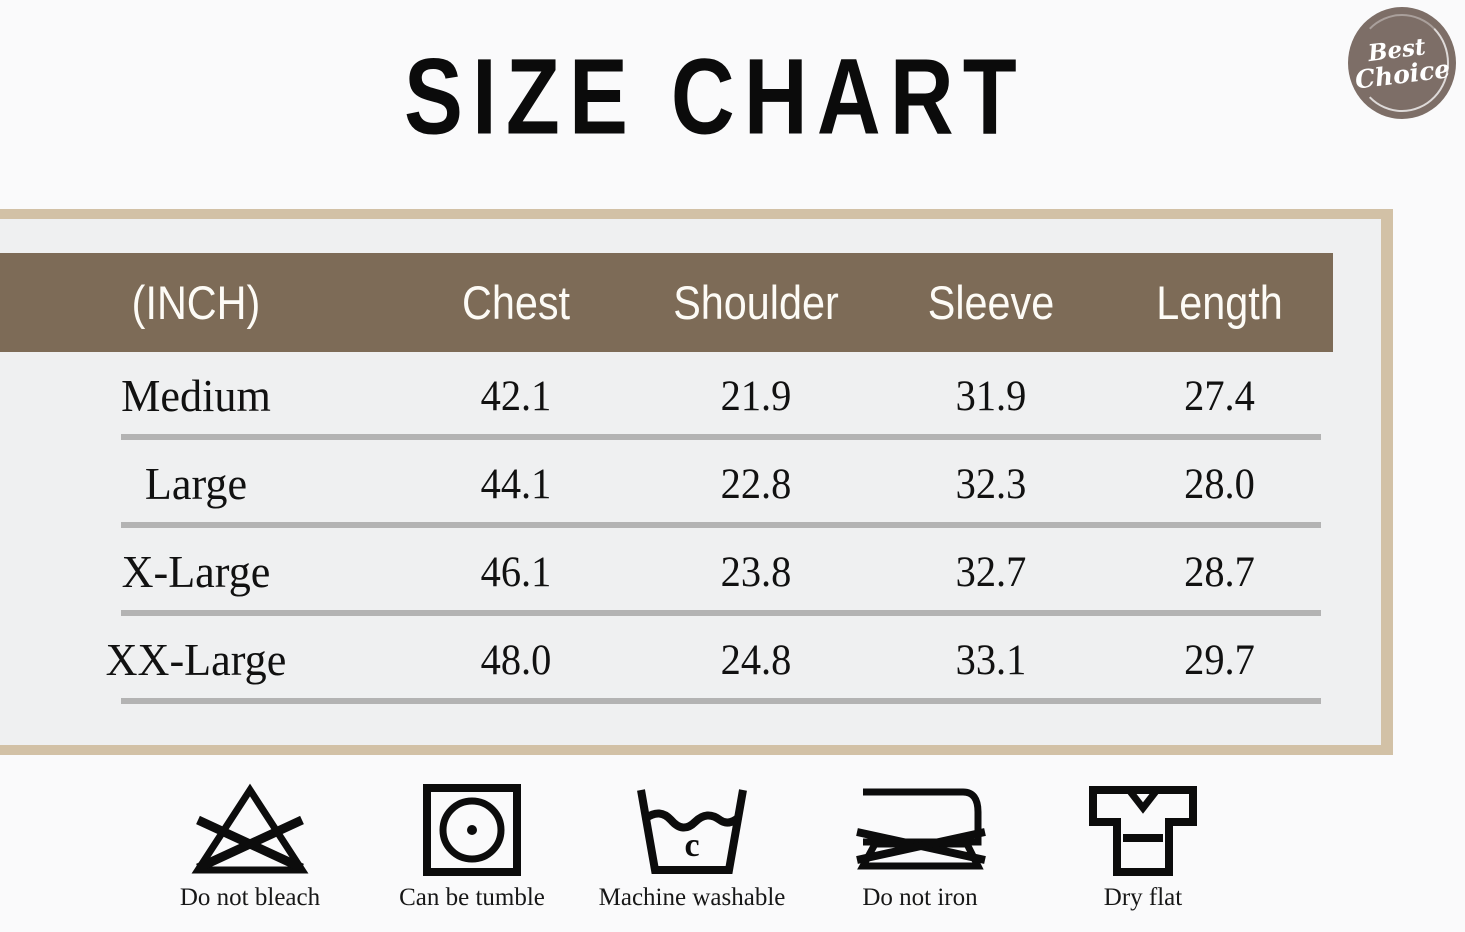  I want to click on column-header-sleeve: Sleeve, so click(991, 302).